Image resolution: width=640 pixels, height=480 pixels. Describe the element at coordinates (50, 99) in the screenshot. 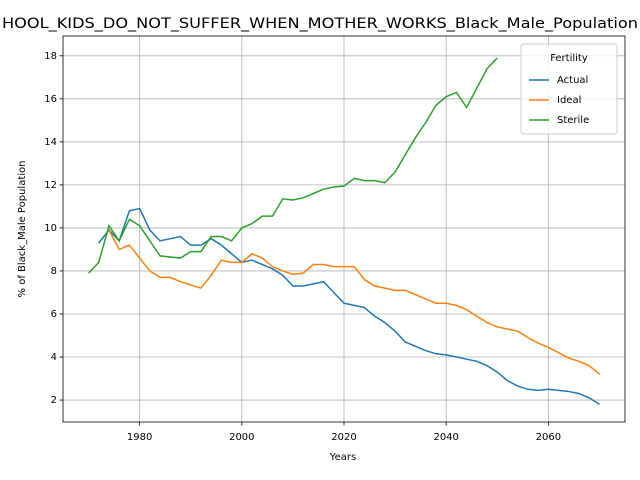

I see `y-tick-label: 16` at that location.